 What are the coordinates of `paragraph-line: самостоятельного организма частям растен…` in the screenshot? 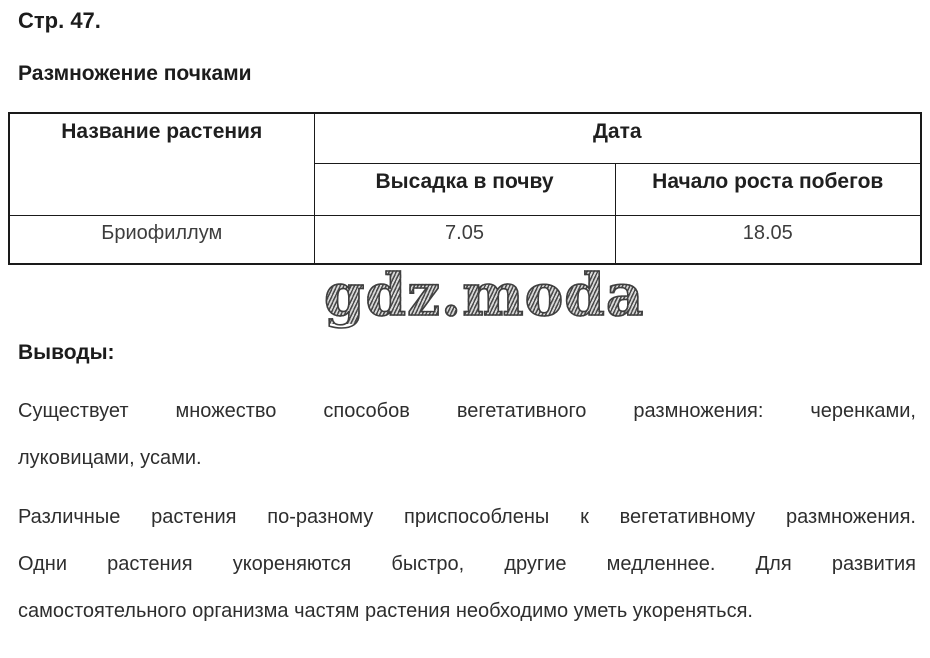 It's located at (385, 611).